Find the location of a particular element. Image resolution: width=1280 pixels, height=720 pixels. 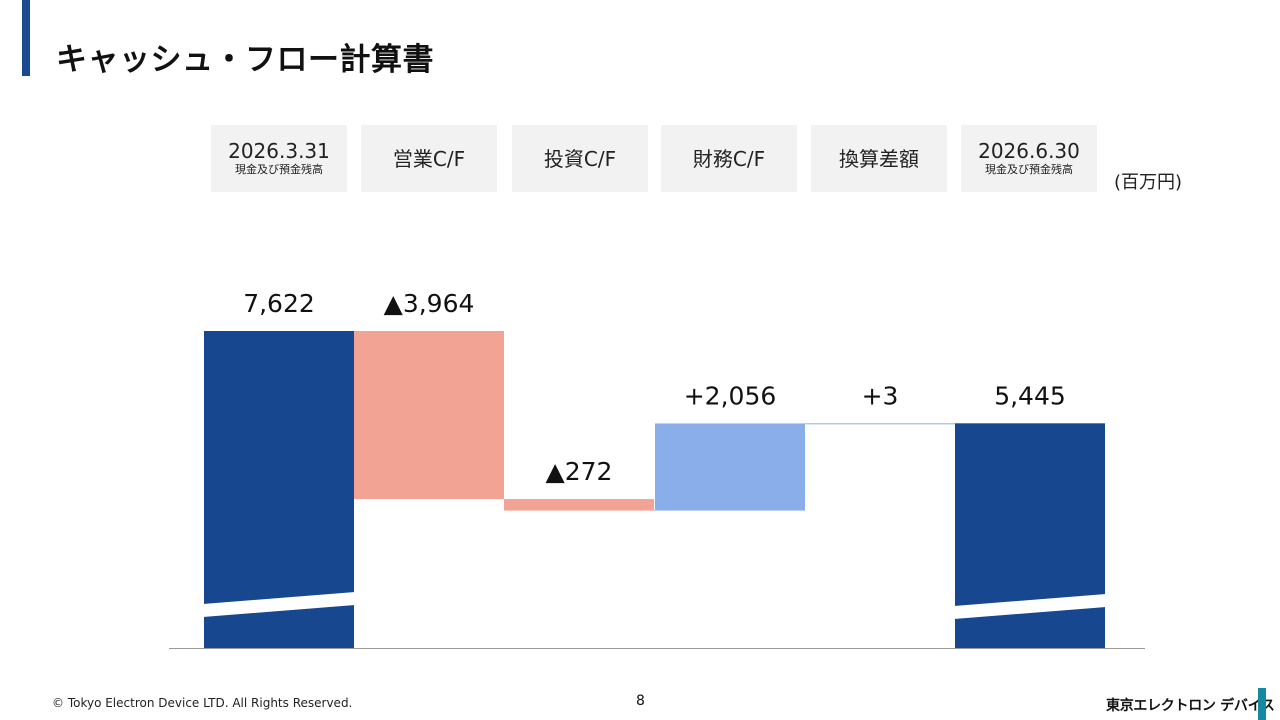

header-closing-date: 2026.6.30 is located at coordinates (1029, 151).